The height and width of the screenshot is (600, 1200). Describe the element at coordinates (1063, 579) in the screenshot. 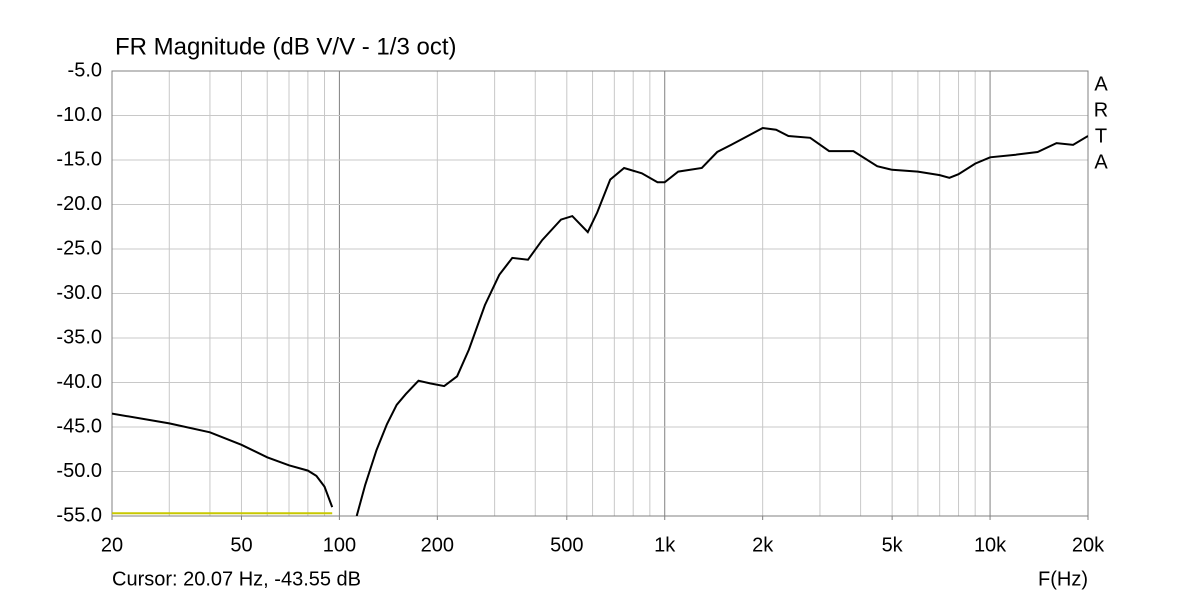

I see `x-axis-label: F(Hz)` at that location.